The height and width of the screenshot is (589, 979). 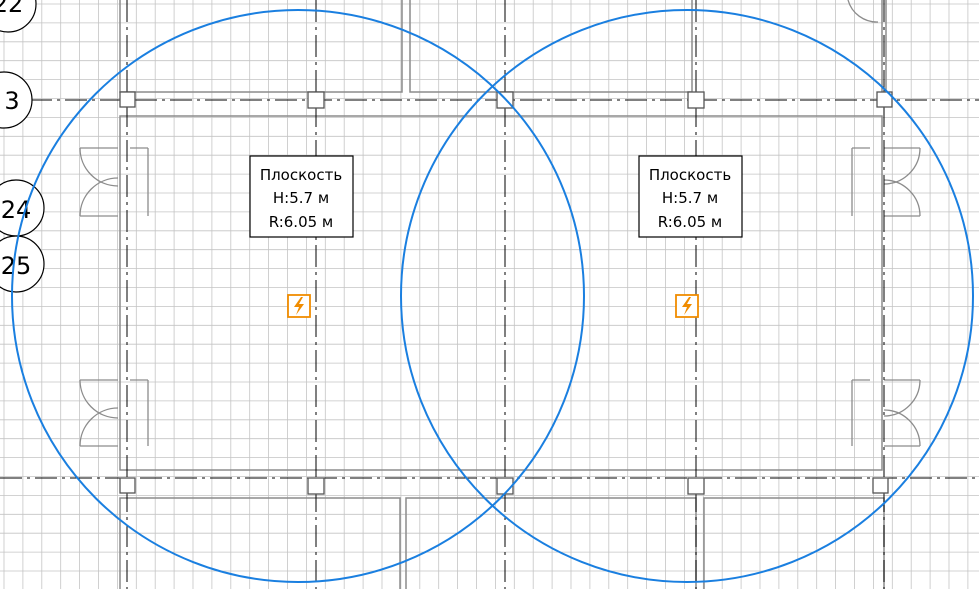 What do you see at coordinates (16, 210) in the screenshot?
I see `axis-label-24: 24` at bounding box center [16, 210].